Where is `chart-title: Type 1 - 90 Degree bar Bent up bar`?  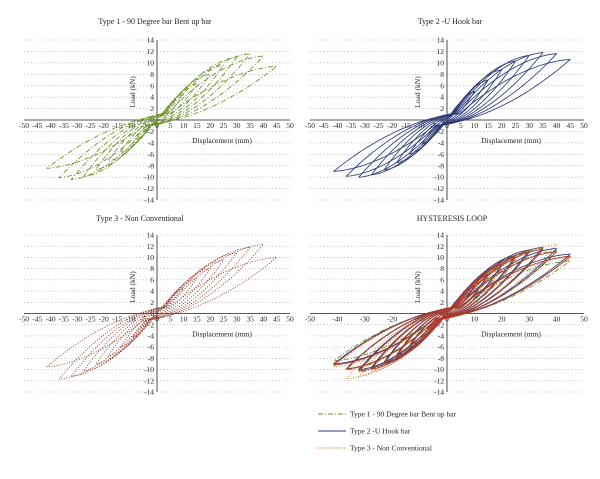 chart-title: Type 1 - 90 Degree bar Bent up bar is located at coordinates (155, 21).